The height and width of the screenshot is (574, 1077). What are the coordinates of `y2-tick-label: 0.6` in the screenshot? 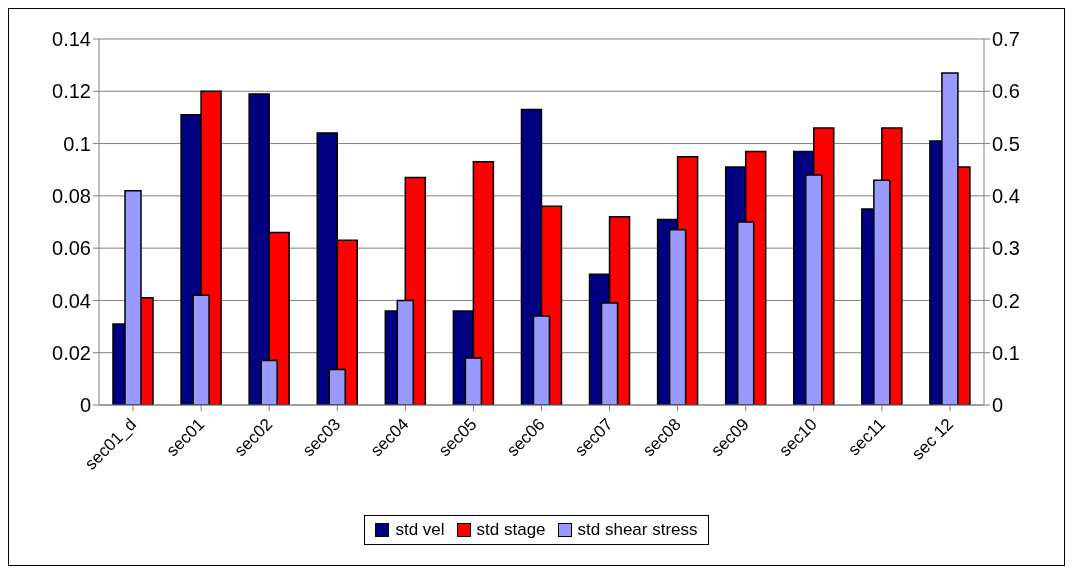 It's located at (1006, 91).